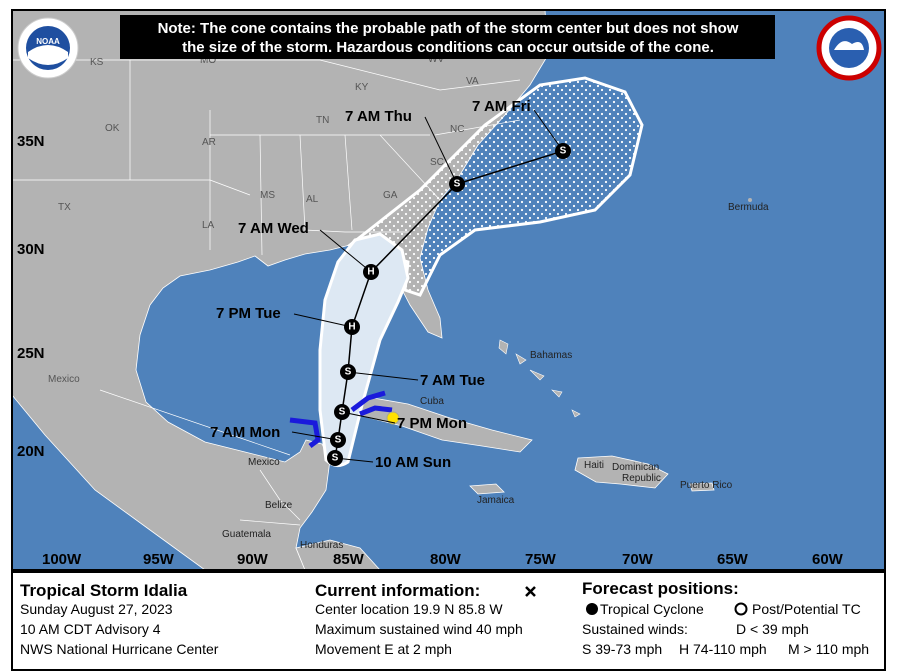 The image size is (897, 672). I want to click on place: KS, so click(97, 62).